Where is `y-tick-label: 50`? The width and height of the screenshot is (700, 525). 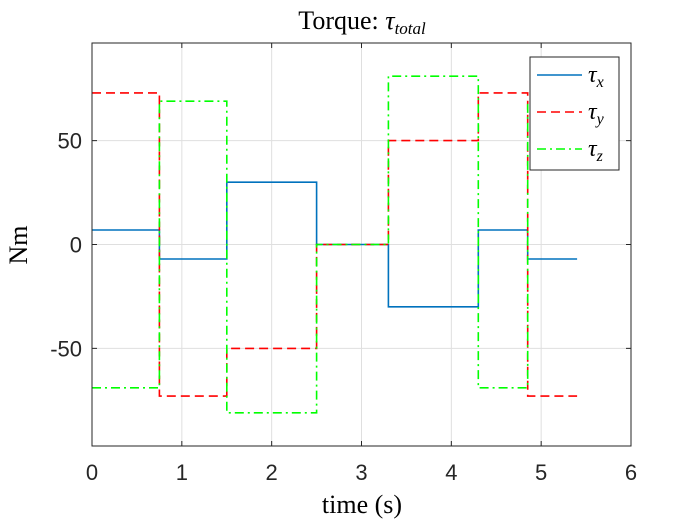
y-tick-label: 50 is located at coordinates (70, 141).